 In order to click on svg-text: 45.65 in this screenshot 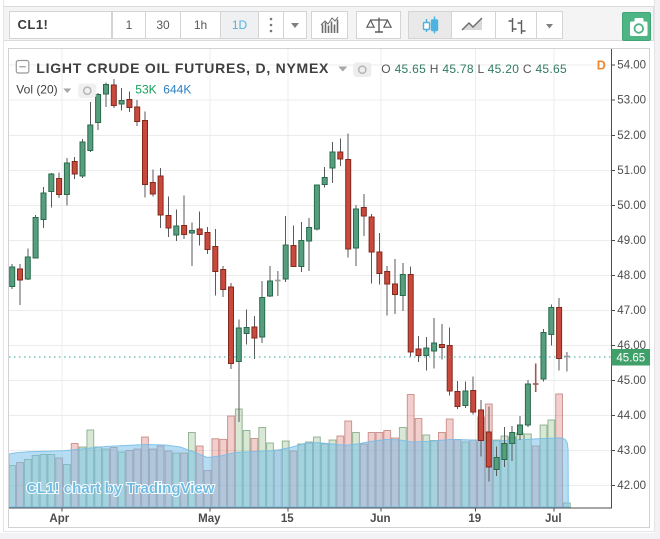, I will do `click(630, 359)`.